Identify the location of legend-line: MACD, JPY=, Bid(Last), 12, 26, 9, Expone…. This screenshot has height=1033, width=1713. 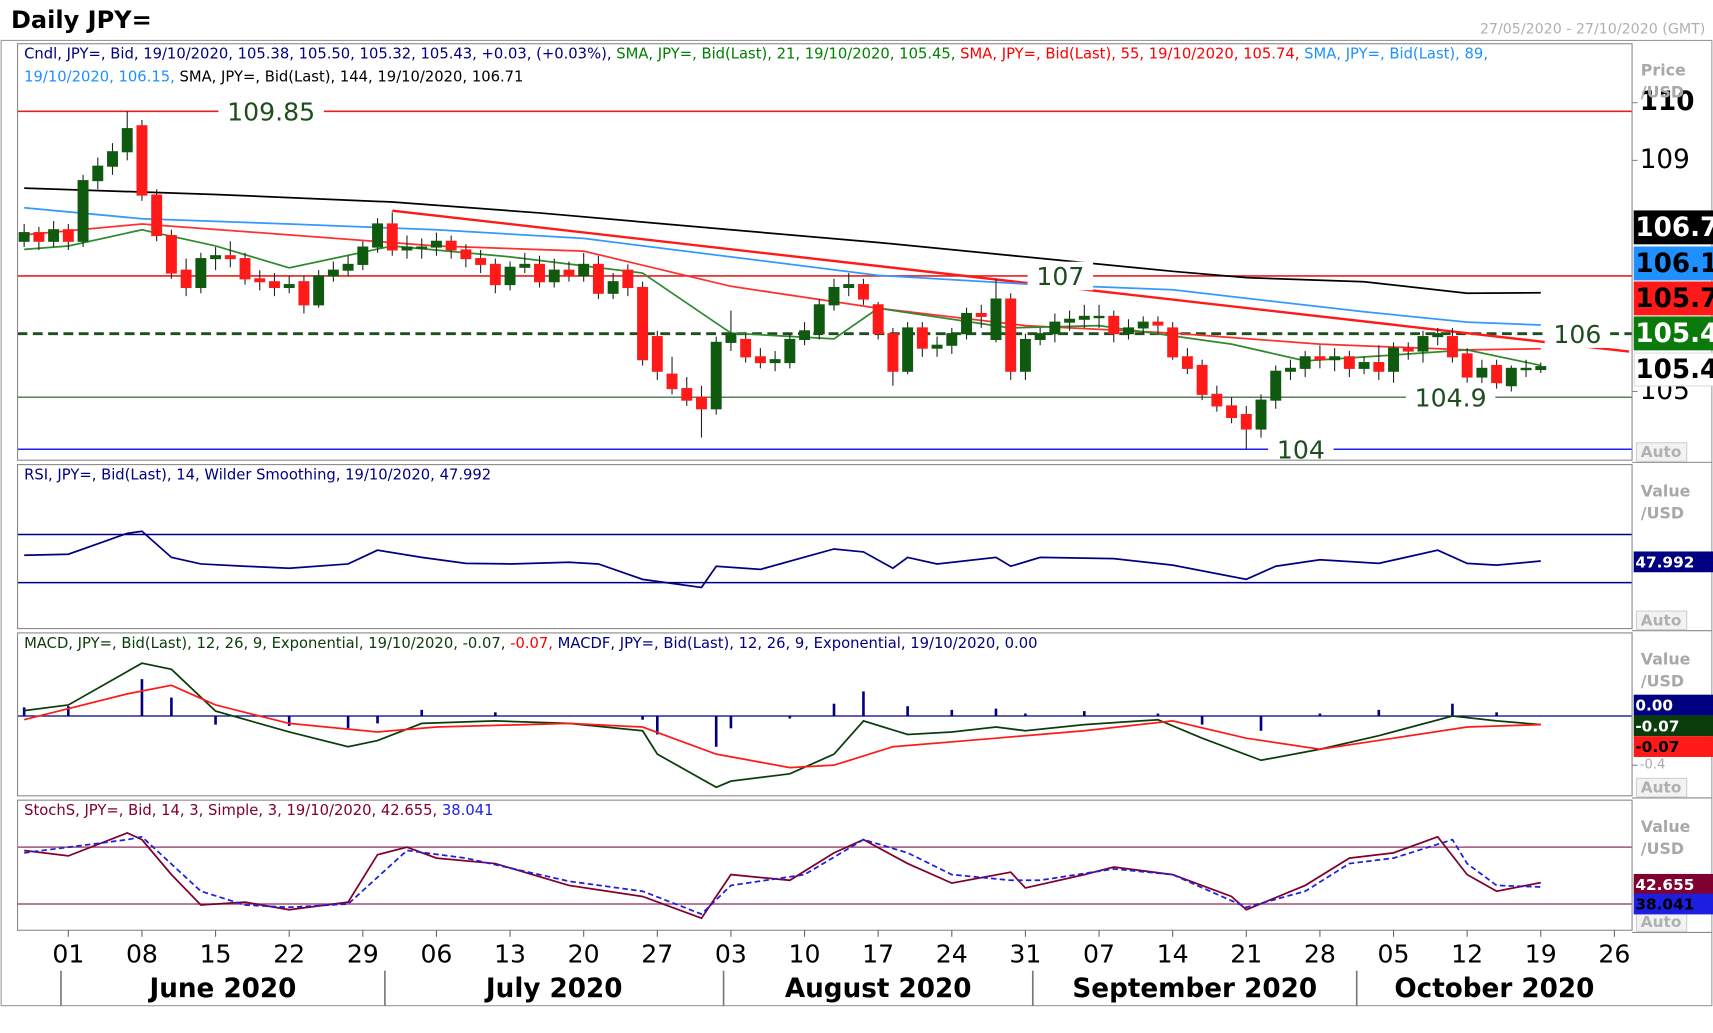
(530, 643).